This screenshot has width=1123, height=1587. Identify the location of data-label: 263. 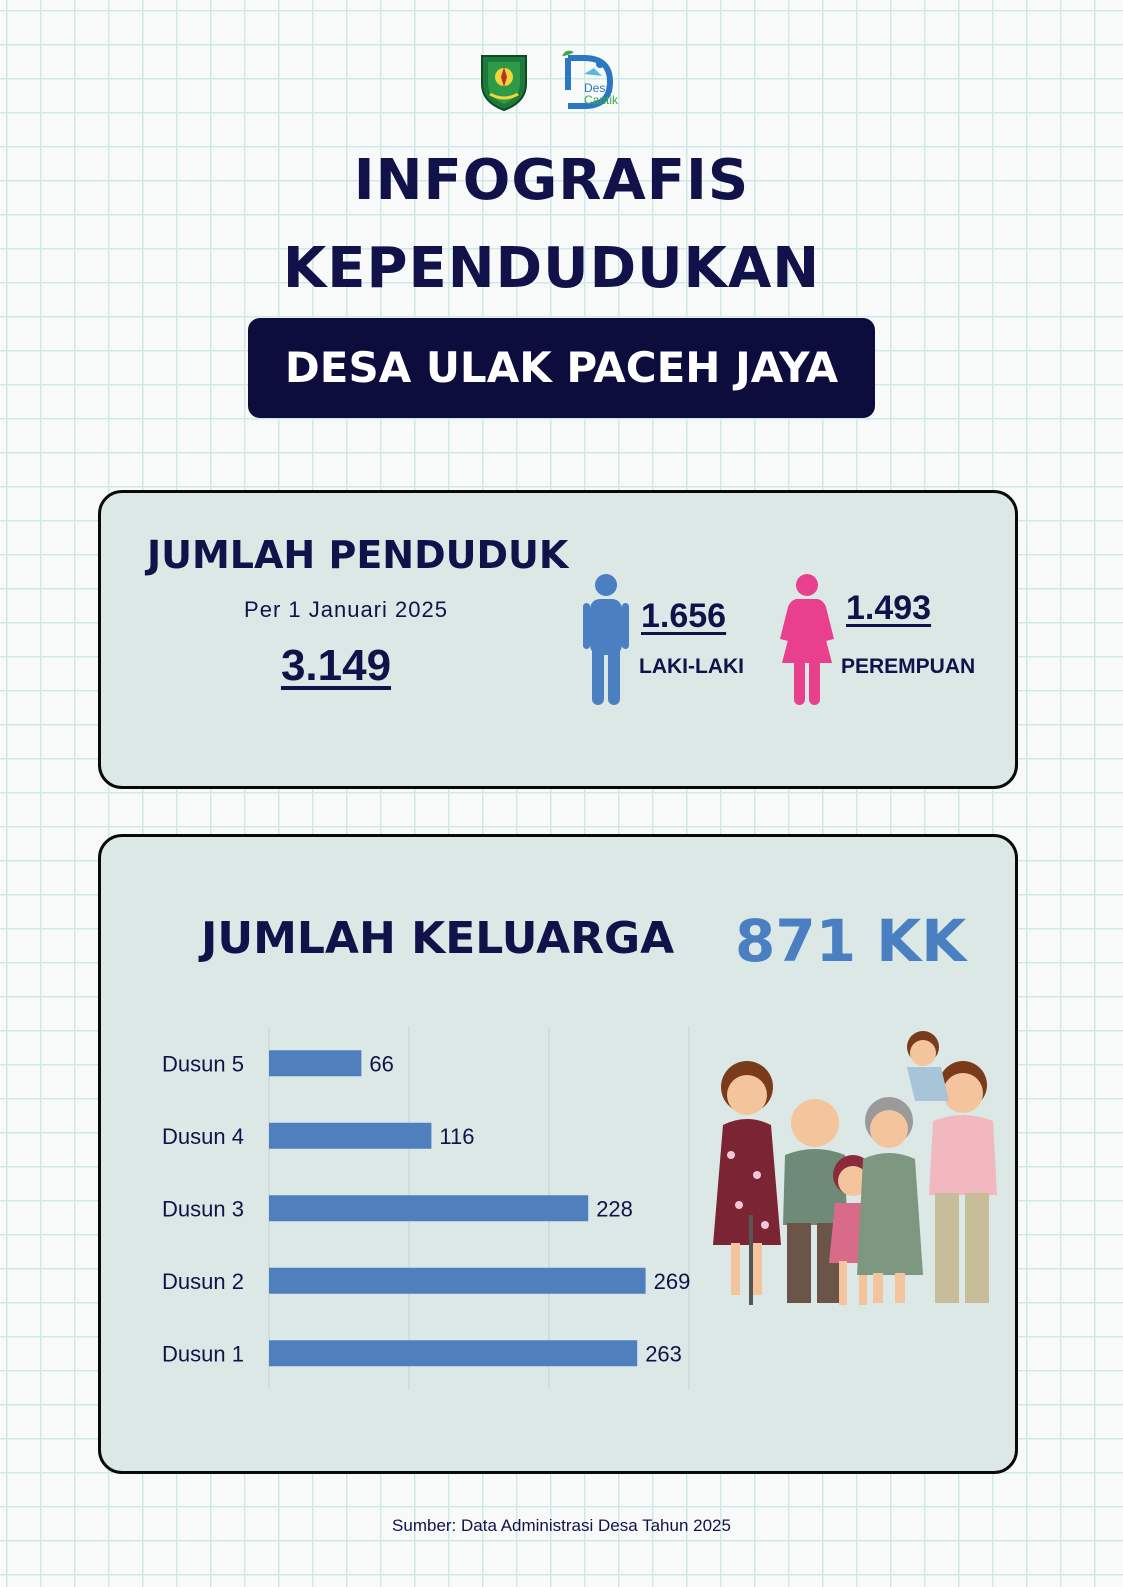
(663, 1353).